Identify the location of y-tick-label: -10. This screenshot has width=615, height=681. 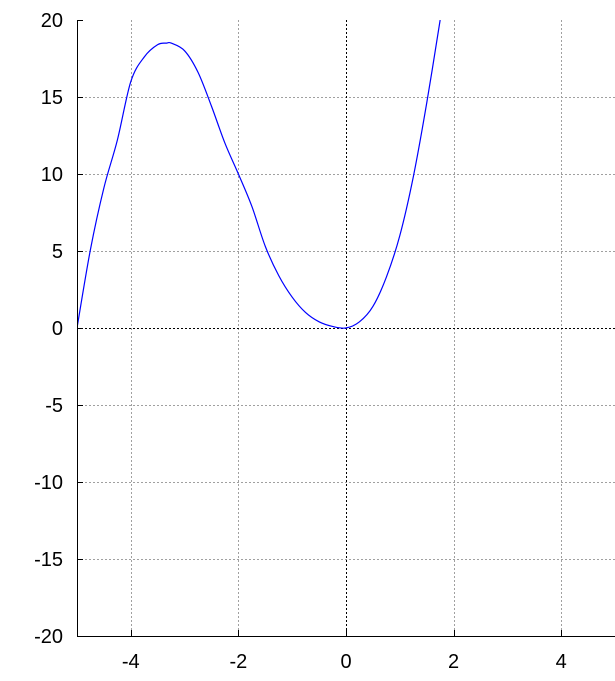
(48, 483).